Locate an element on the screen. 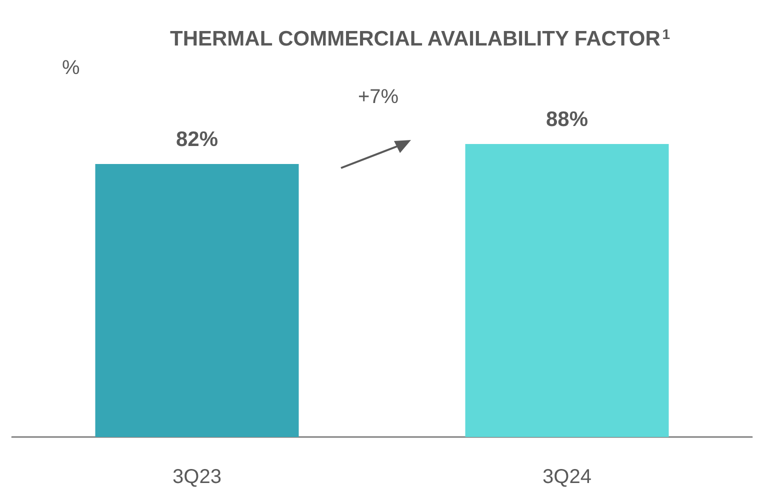 The width and height of the screenshot is (772, 495). x-tick-label: 3Q23 is located at coordinates (197, 477).